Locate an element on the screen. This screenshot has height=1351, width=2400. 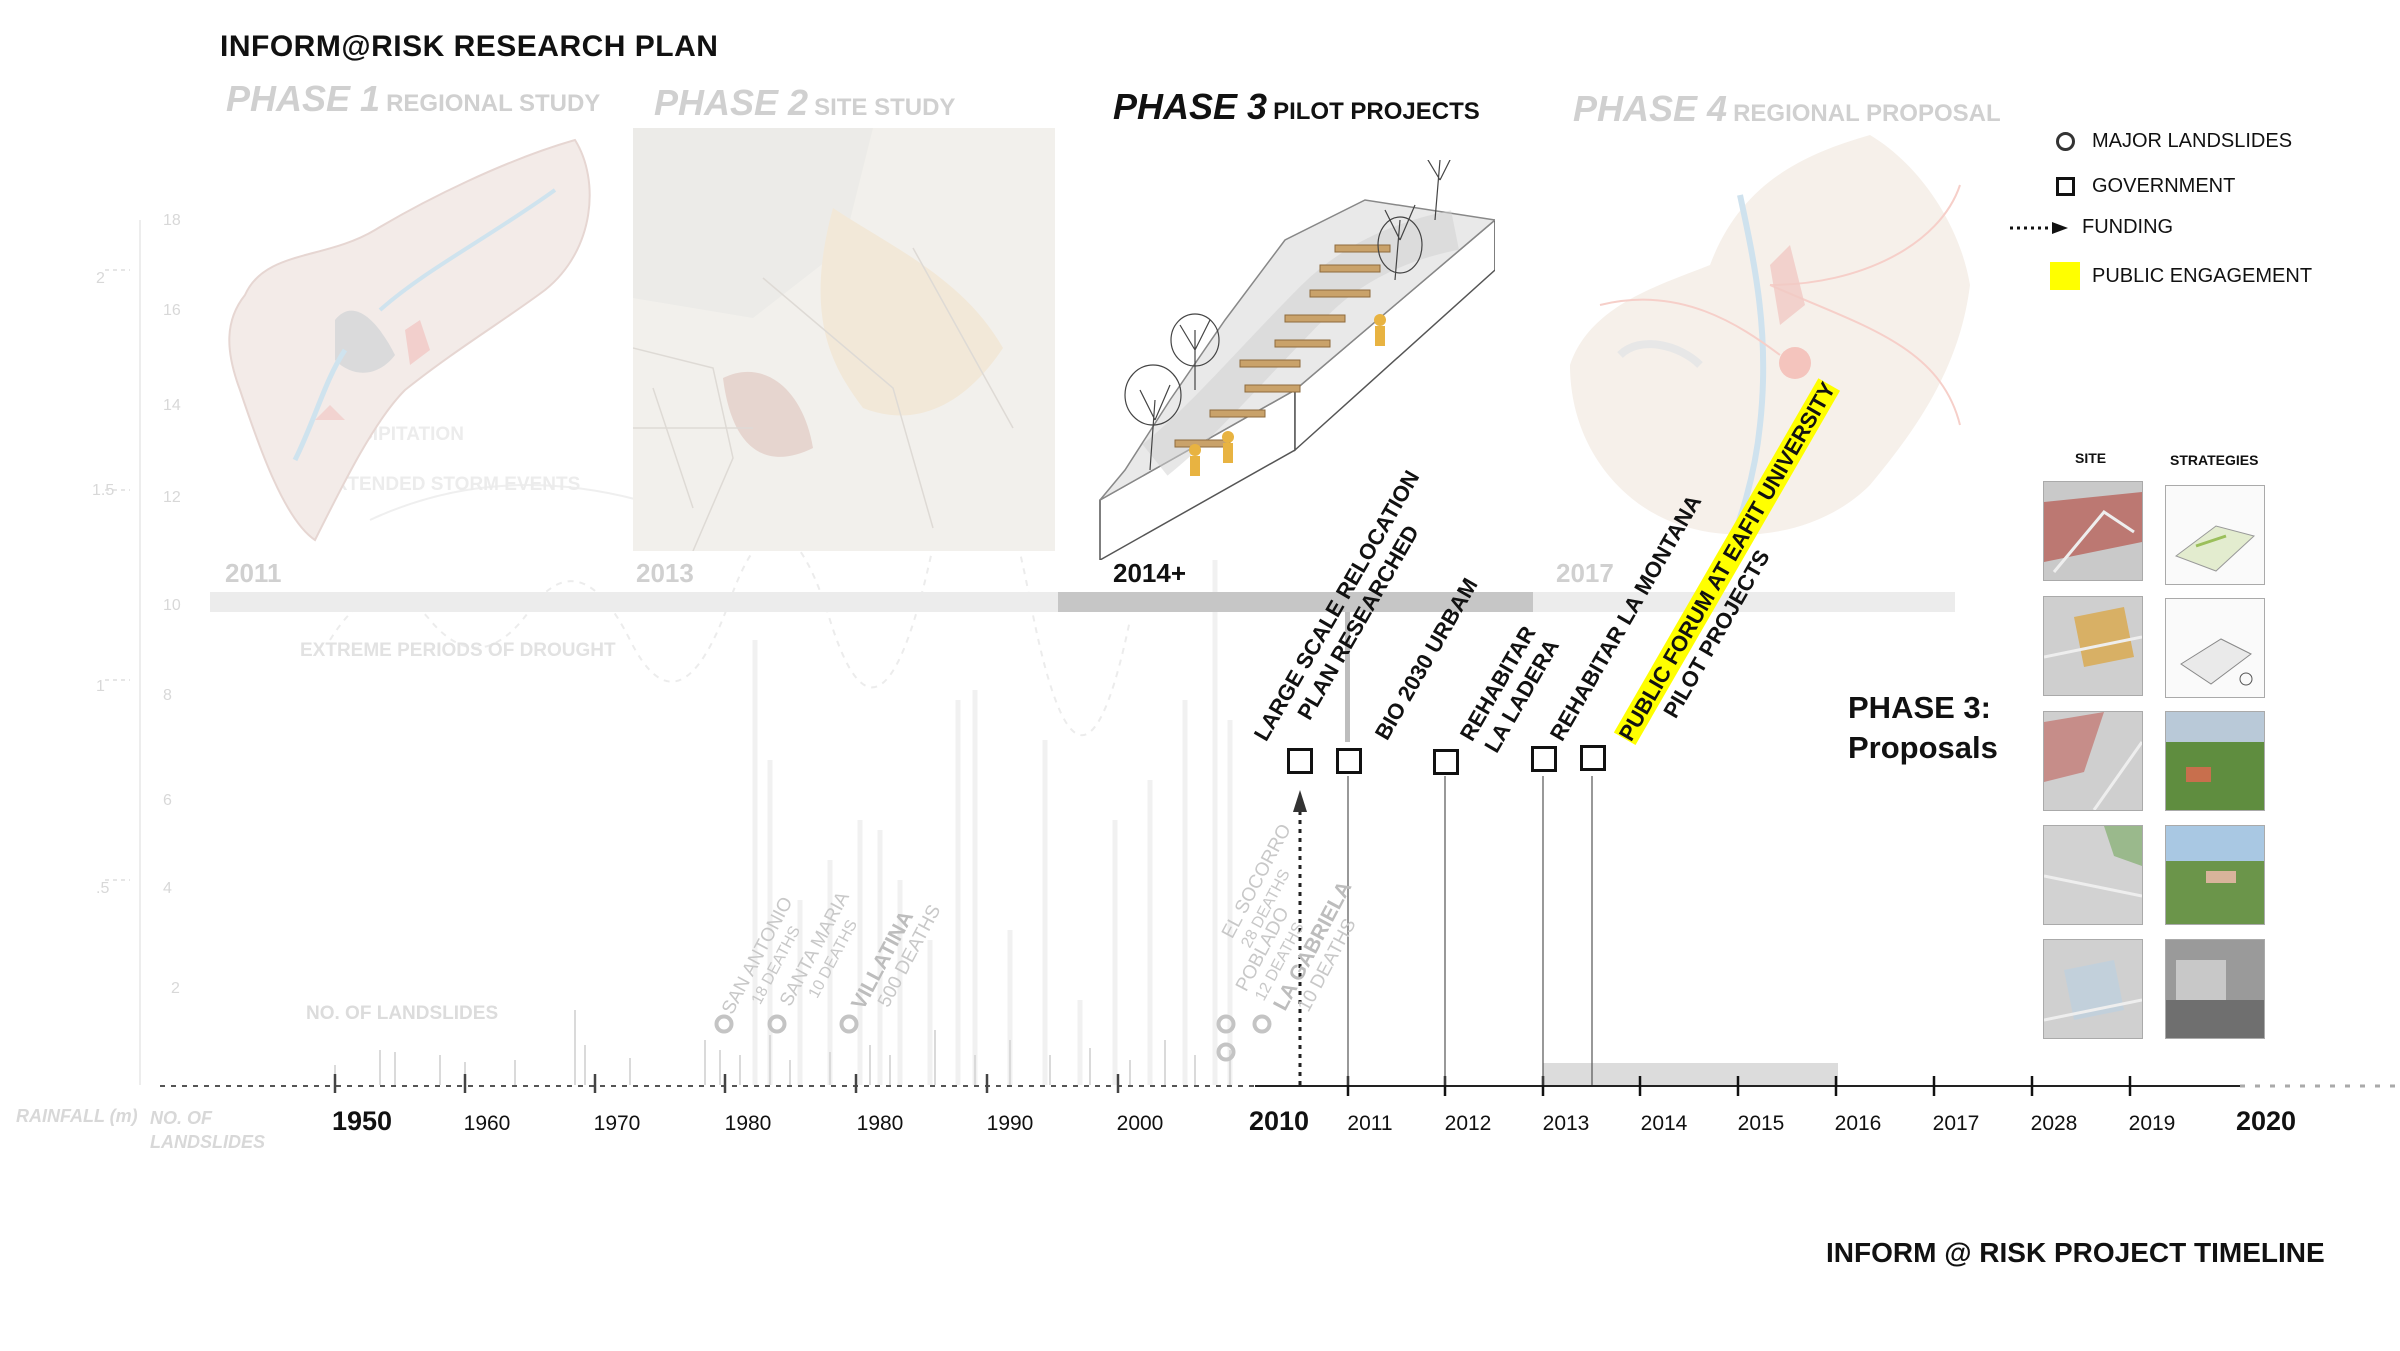
year-label: 2014 is located at coordinates (1664, 1123).